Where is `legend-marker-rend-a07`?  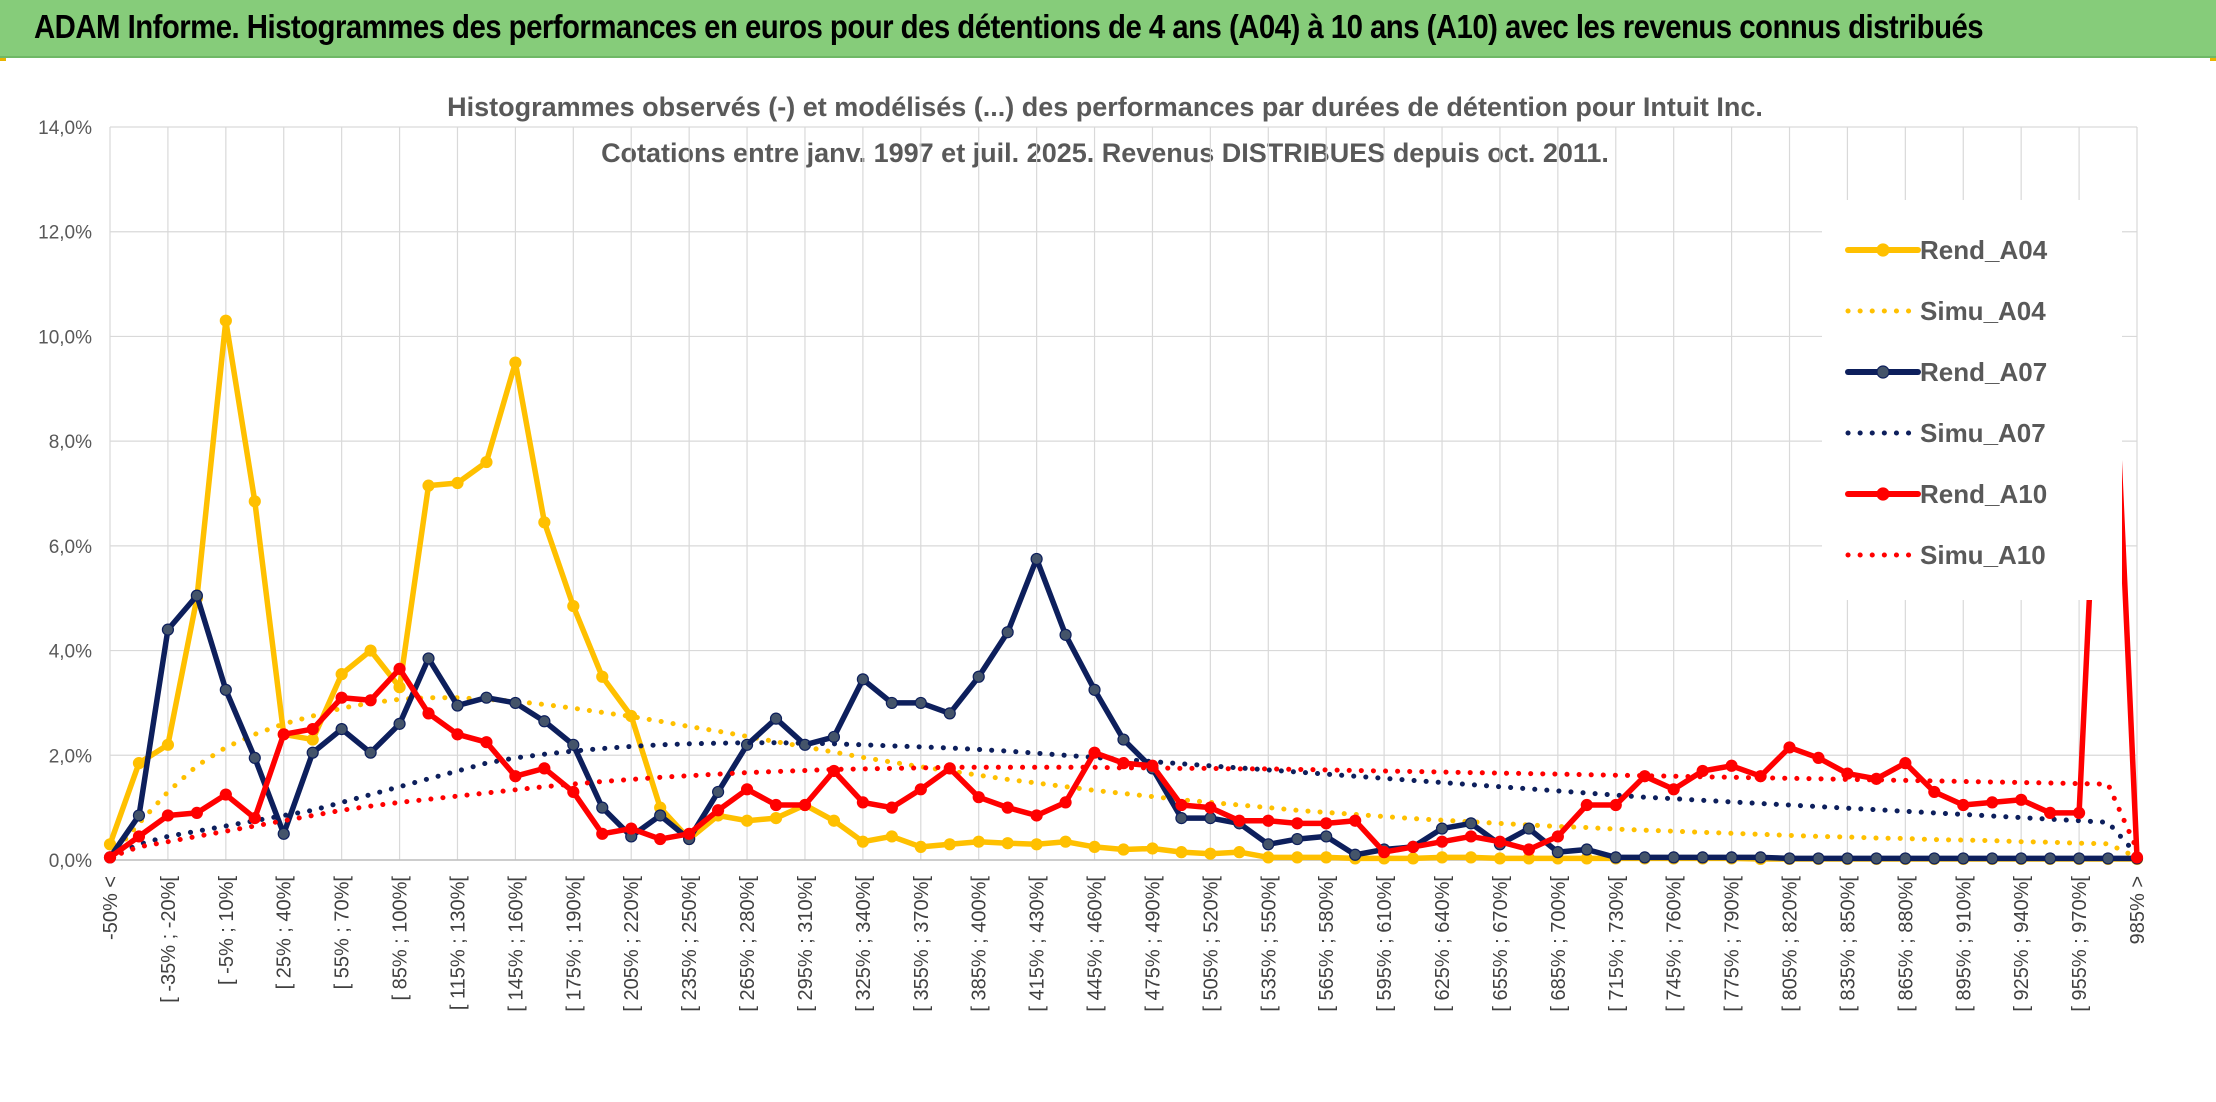 legend-marker-rend-a07 is located at coordinates (1883, 372).